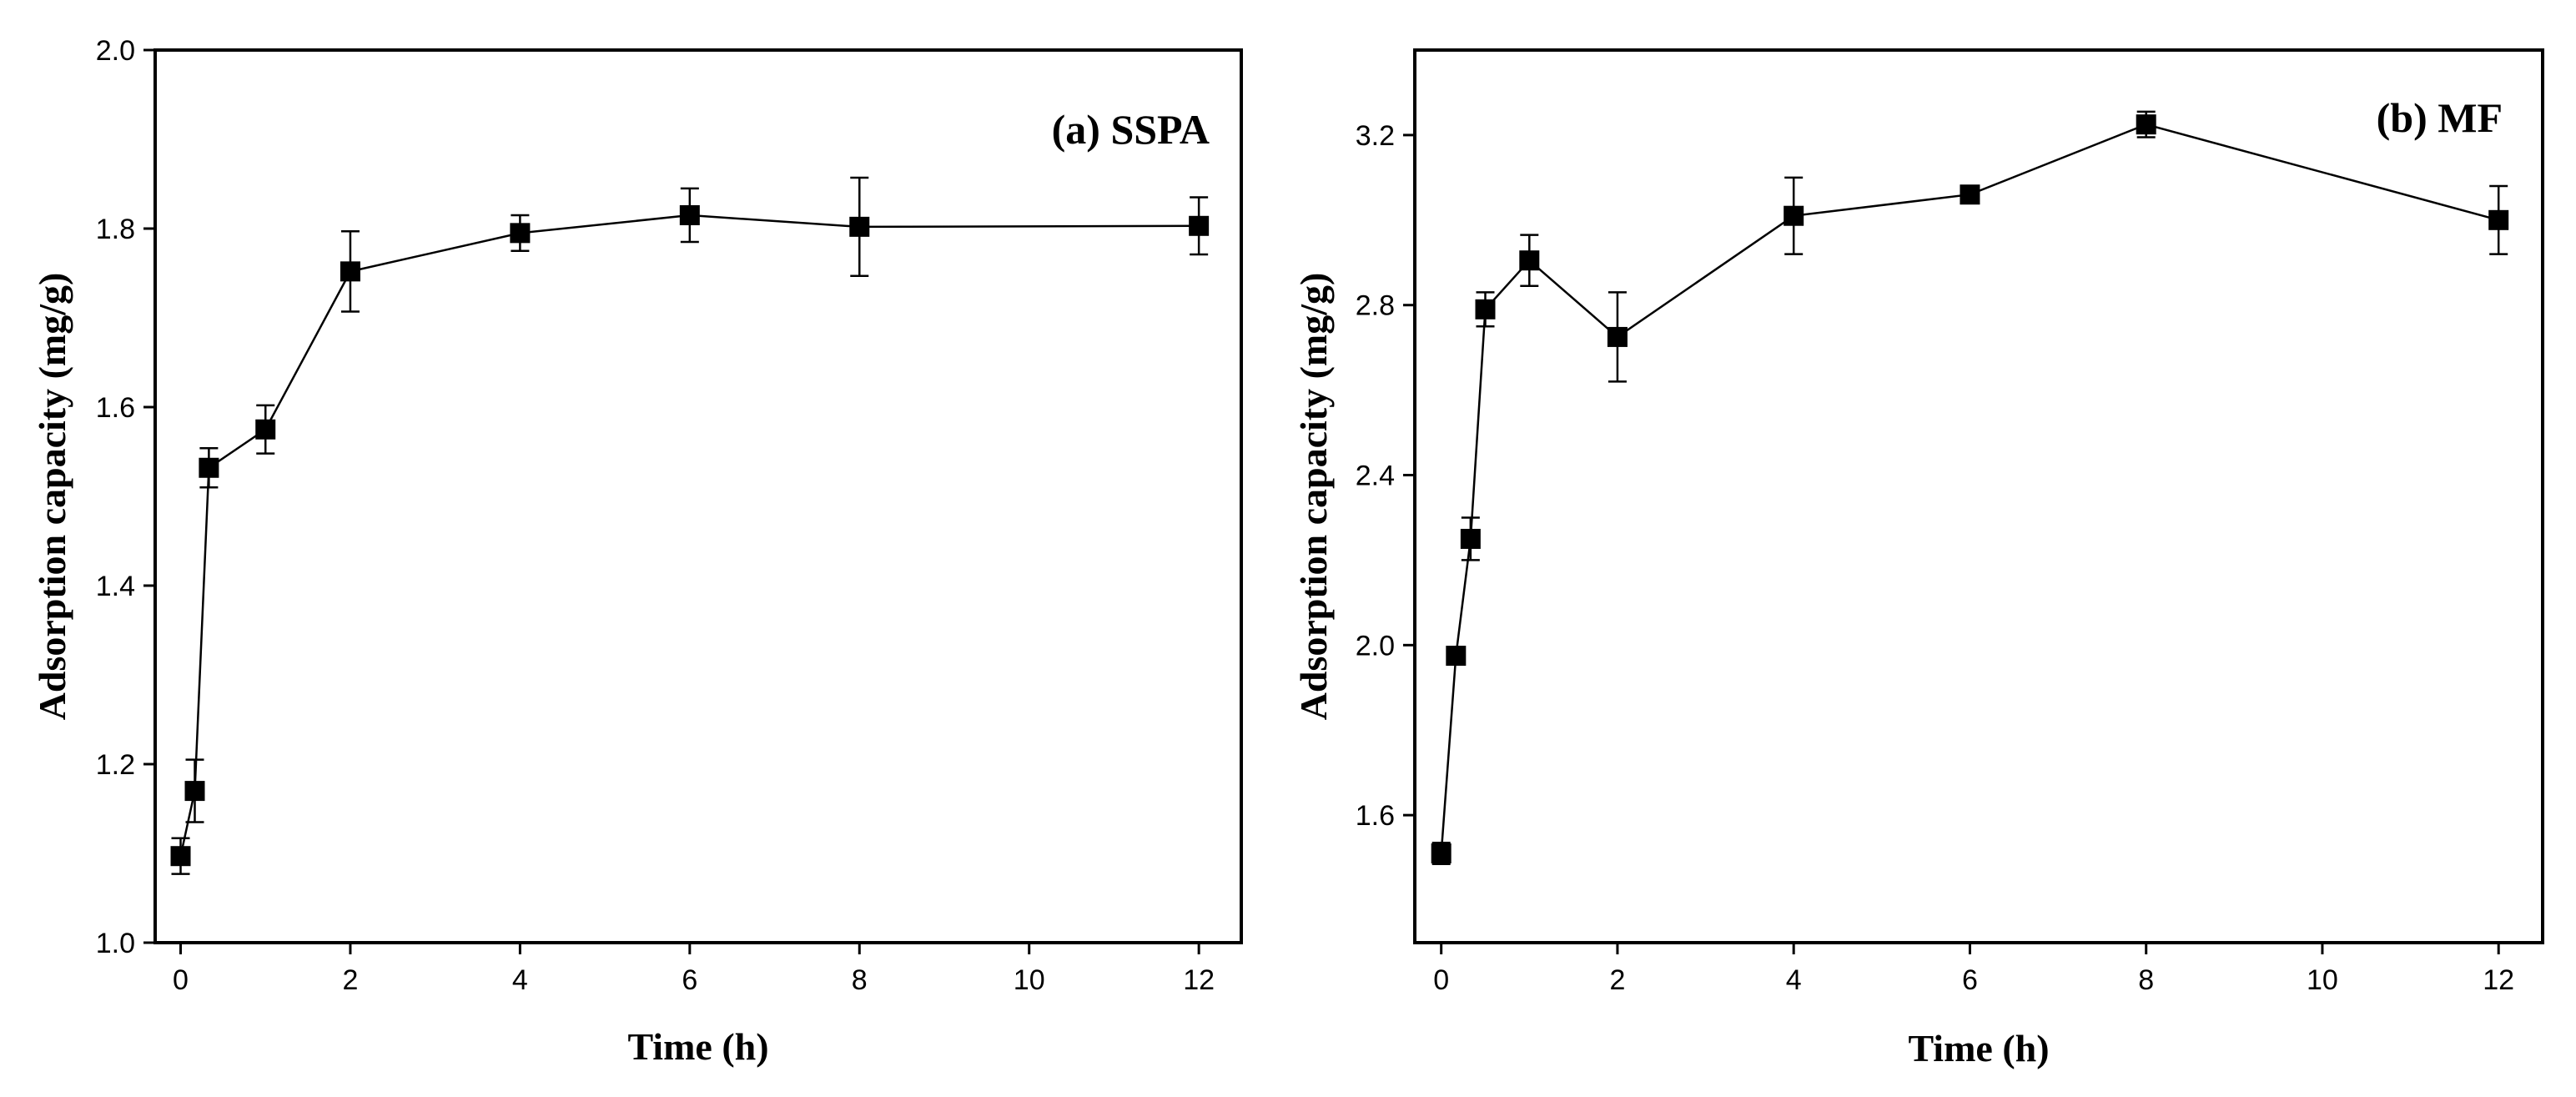  I want to click on x-tick-label-a: 10, so click(1029, 980).